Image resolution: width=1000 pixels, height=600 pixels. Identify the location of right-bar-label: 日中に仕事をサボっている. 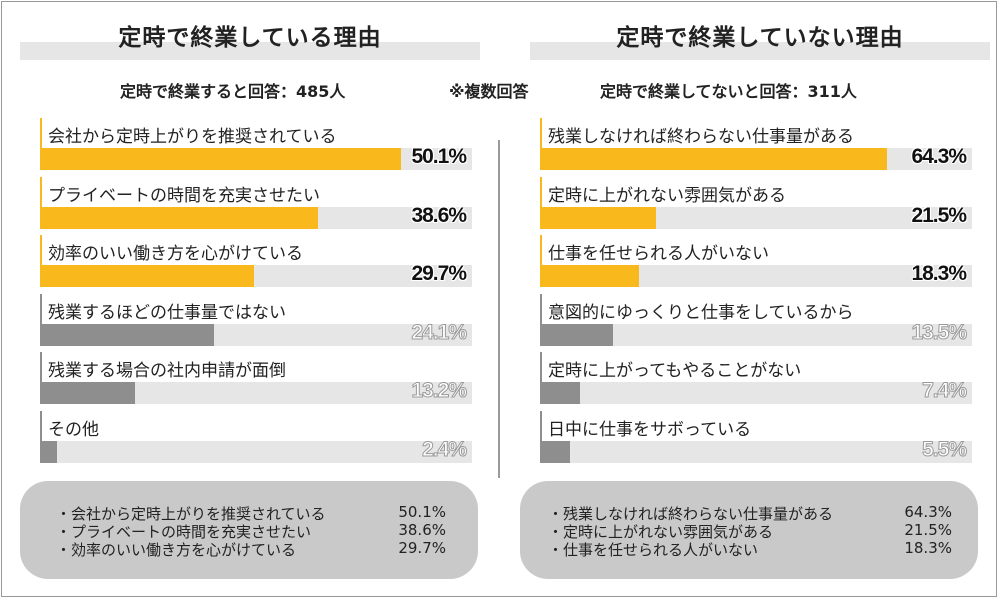
(650, 429).